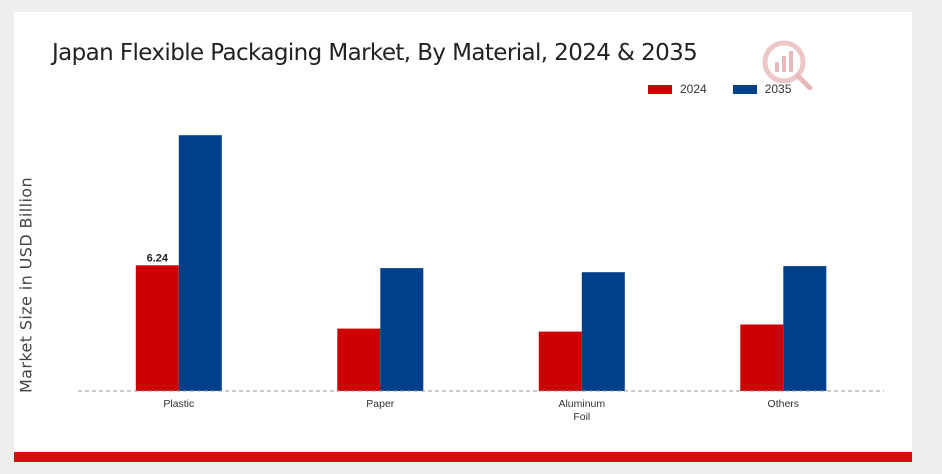 The image size is (942, 474). I want to click on legend-label-2024: 2024, so click(693, 89).